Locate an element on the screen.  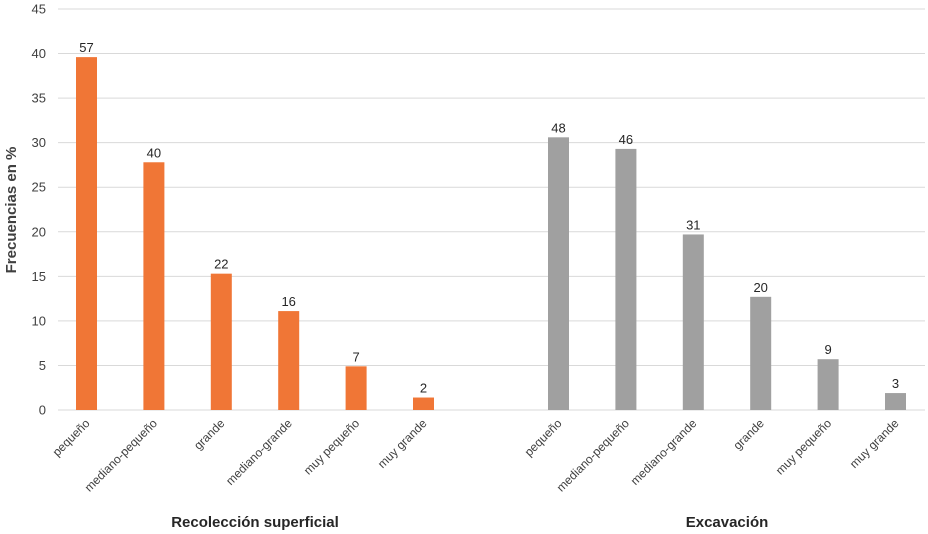
y-tick-label: 0 is located at coordinates (42, 410).